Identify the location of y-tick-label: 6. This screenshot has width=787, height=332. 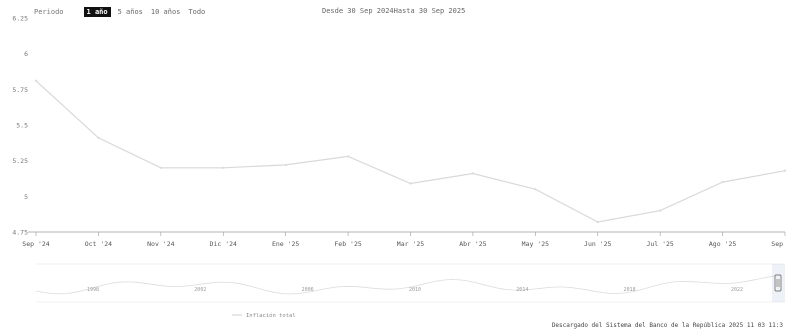
(26, 54).